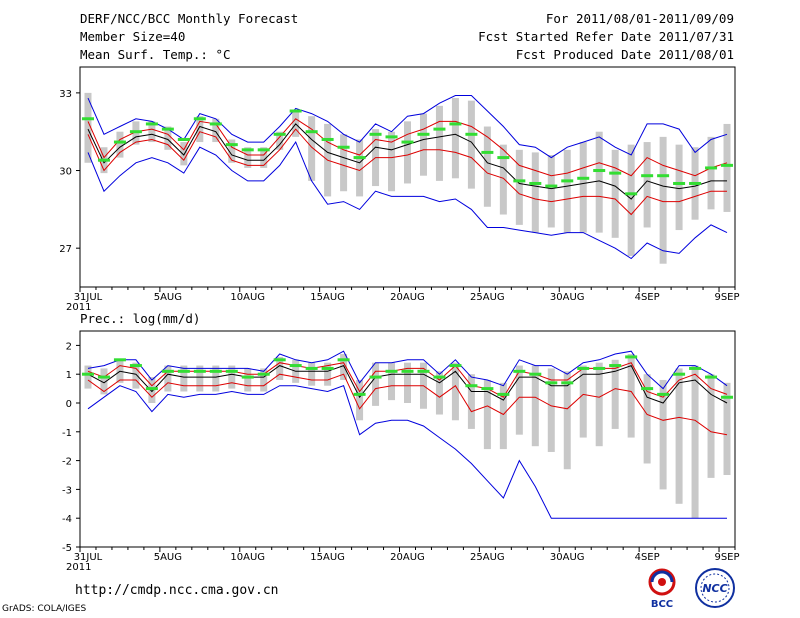  Describe the element at coordinates (69, 404) in the screenshot. I see `prec-ytick-label-0: 0` at that location.